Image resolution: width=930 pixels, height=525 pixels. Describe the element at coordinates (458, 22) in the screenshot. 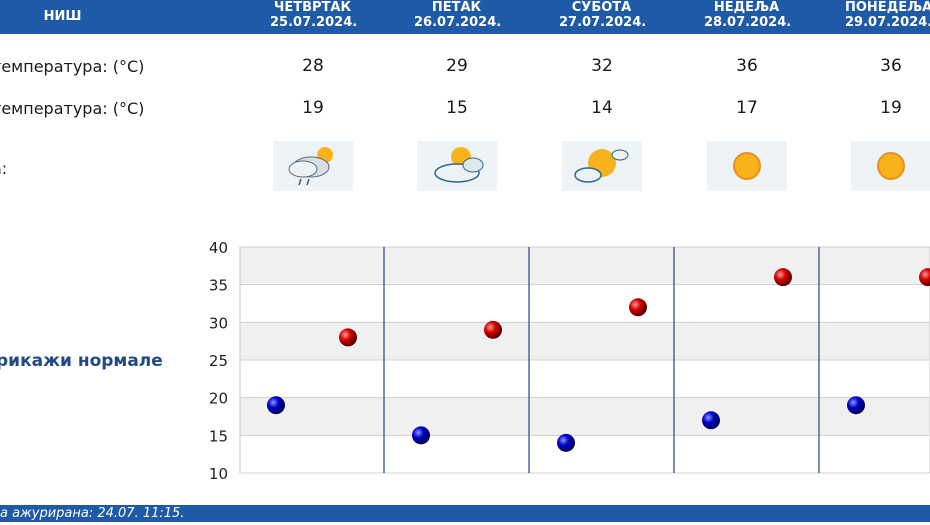

I see `day-date: 26.07.2024.` at that location.